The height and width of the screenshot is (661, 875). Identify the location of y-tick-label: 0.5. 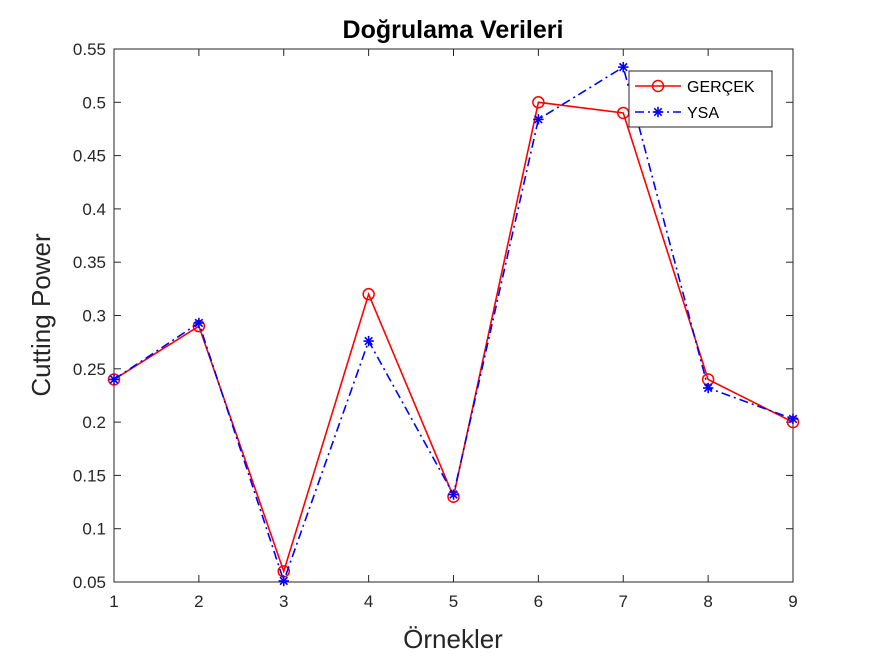
(94, 102).